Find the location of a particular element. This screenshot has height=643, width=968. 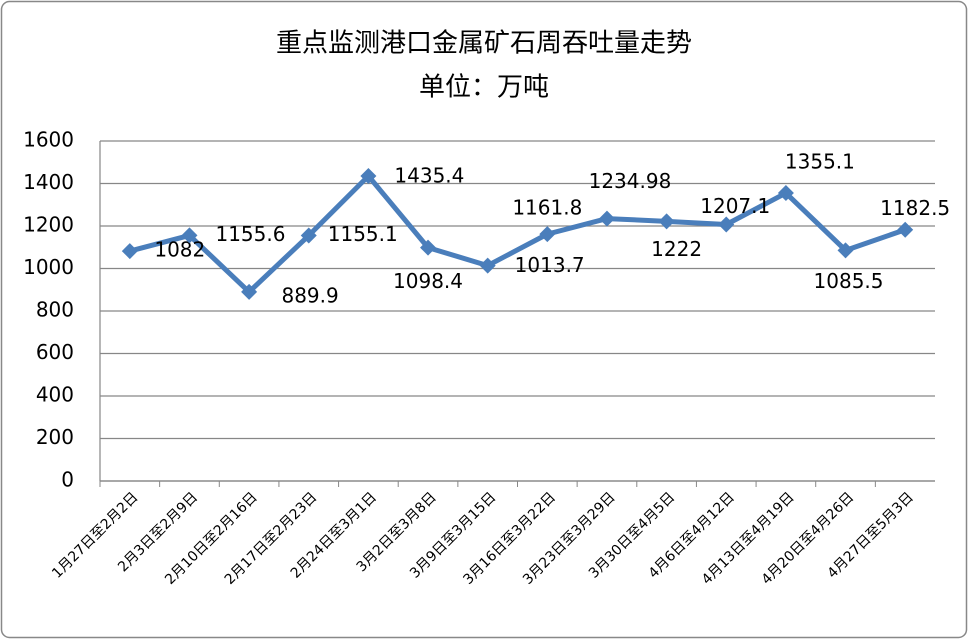

data-label: 1082 is located at coordinates (179, 250).